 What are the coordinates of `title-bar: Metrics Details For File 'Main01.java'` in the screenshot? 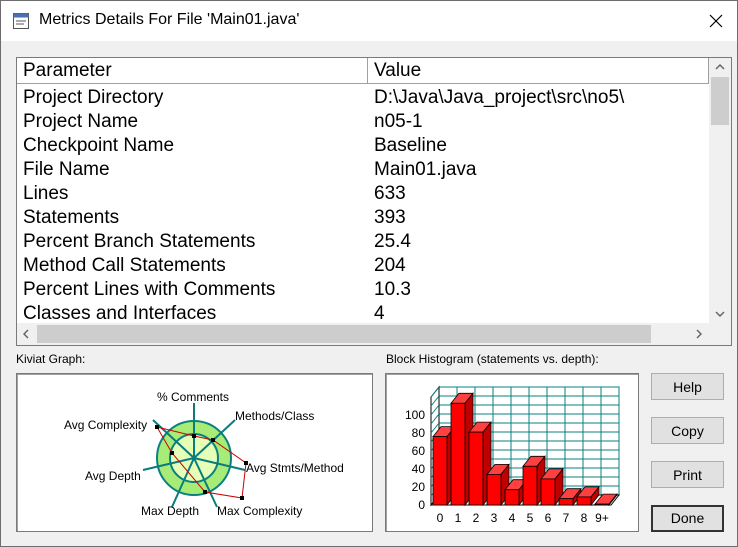 It's located at (369, 21).